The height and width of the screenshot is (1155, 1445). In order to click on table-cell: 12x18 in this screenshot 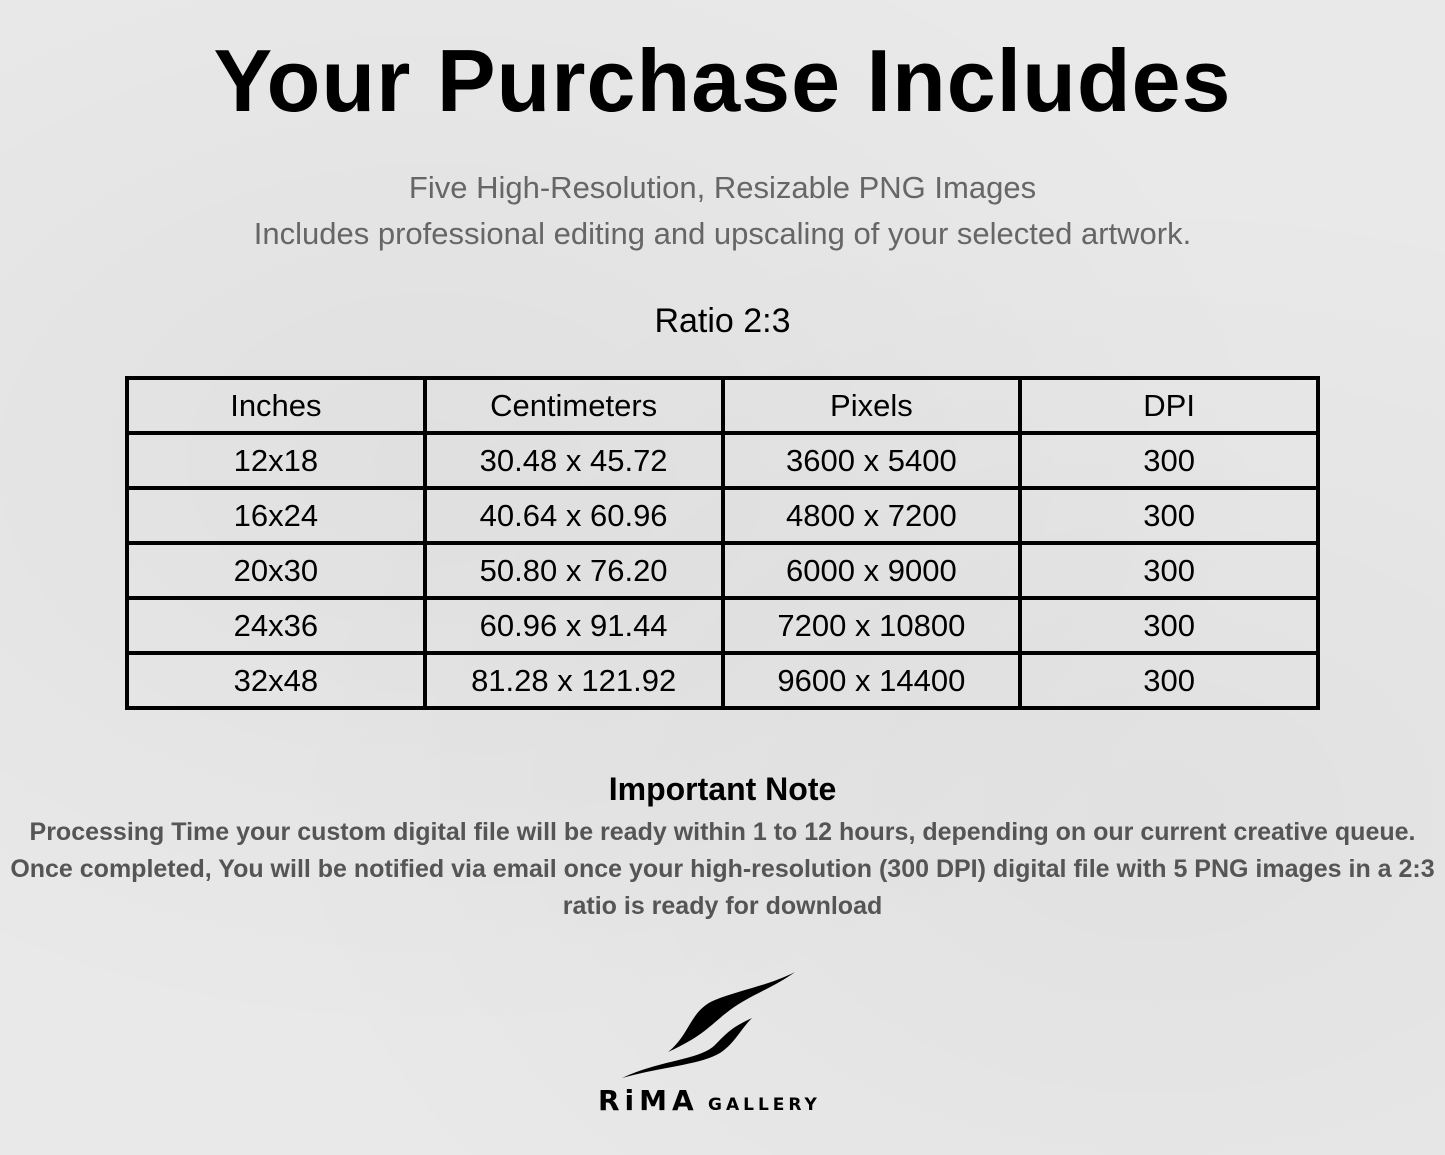, I will do `click(276, 460)`.